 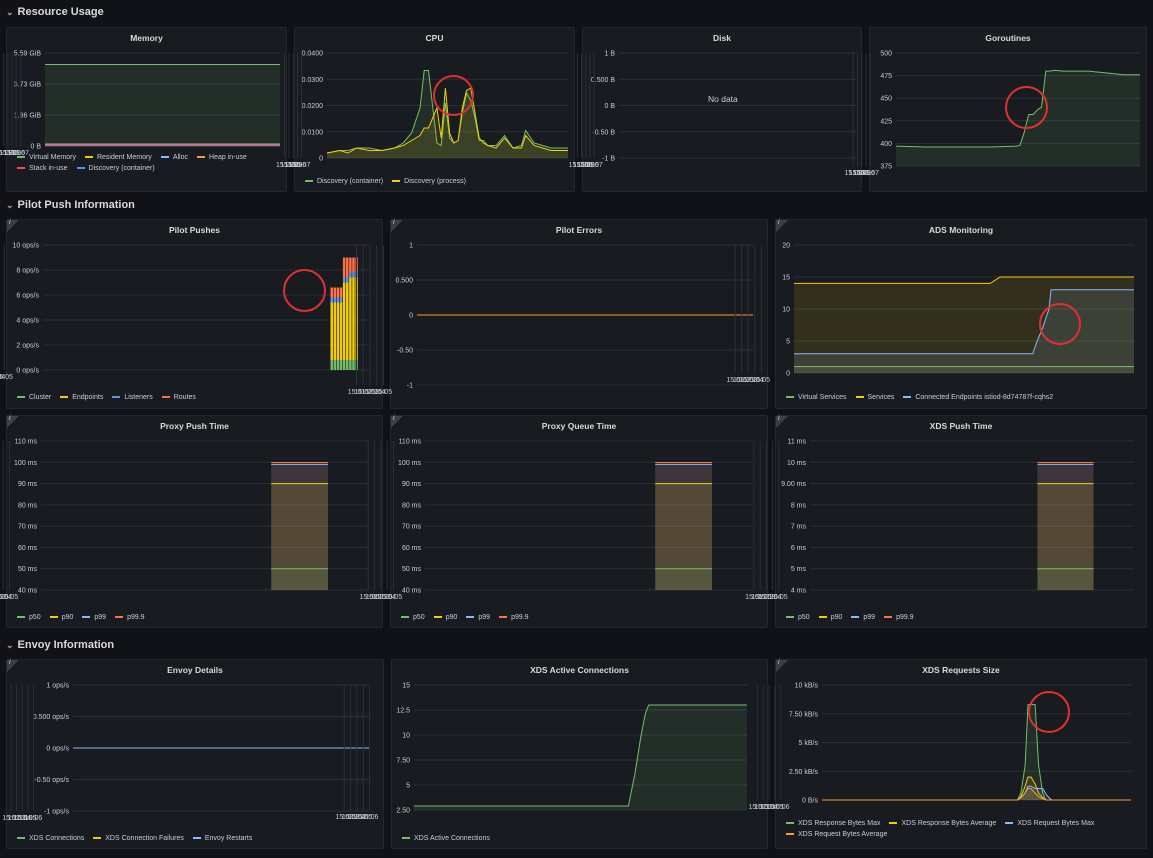 What do you see at coordinates (866, 173) in the screenshot?
I see `x-tick-label: 15:06` at bounding box center [866, 173].